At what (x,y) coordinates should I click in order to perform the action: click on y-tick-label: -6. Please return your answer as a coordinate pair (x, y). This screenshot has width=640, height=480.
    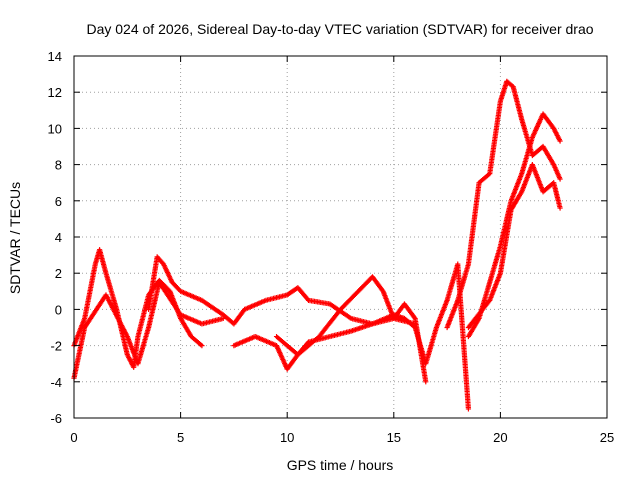
    Looking at the image, I should click on (56, 418).